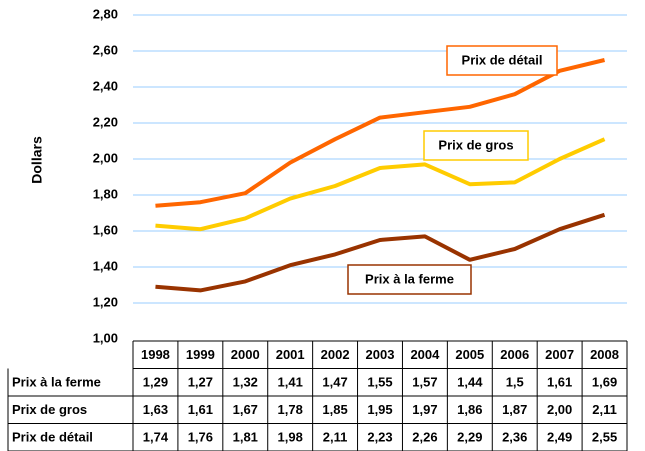 The image size is (645, 451). Describe the element at coordinates (469, 437) in the screenshot. I see `table-cell: 2,29` at that location.